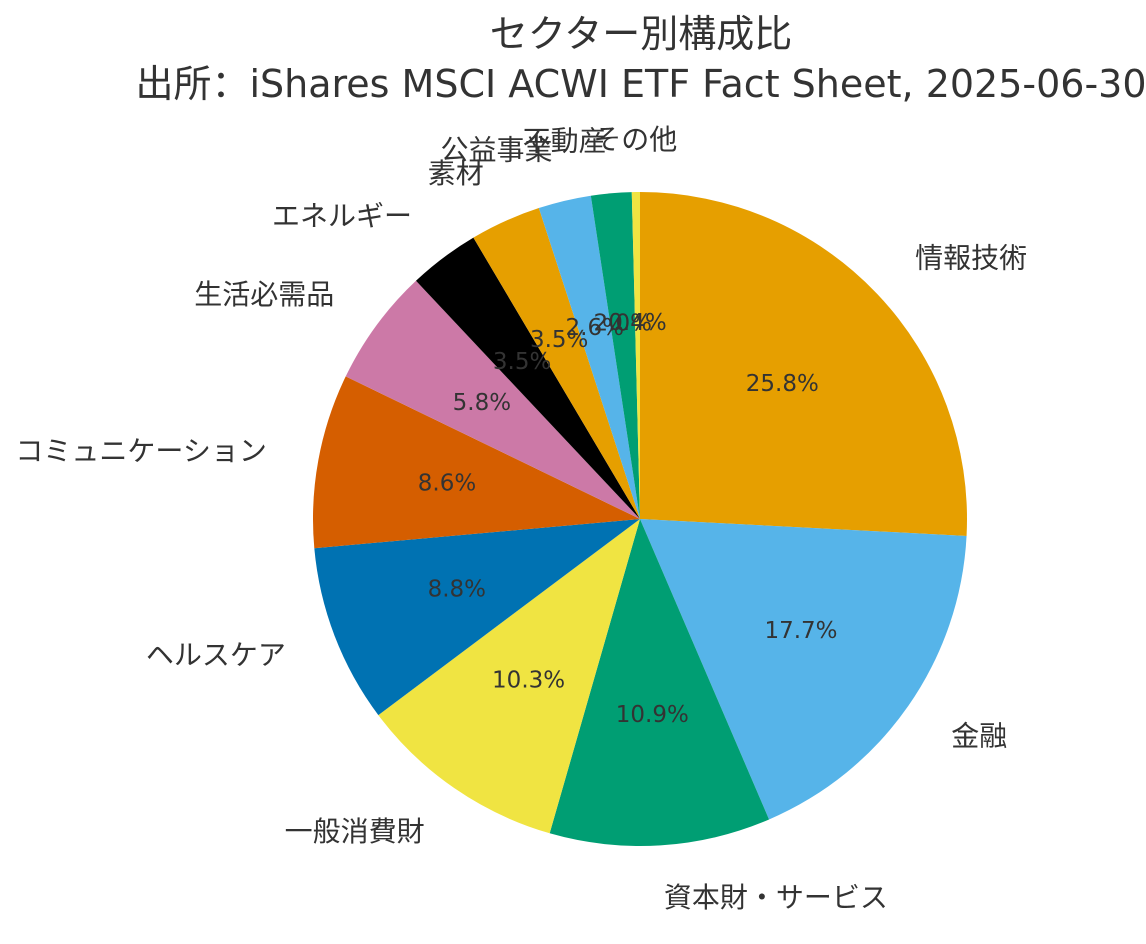  Describe the element at coordinates (595, 328) in the screenshot. I see `pie-pct-label-10: 2.6%` at that location.